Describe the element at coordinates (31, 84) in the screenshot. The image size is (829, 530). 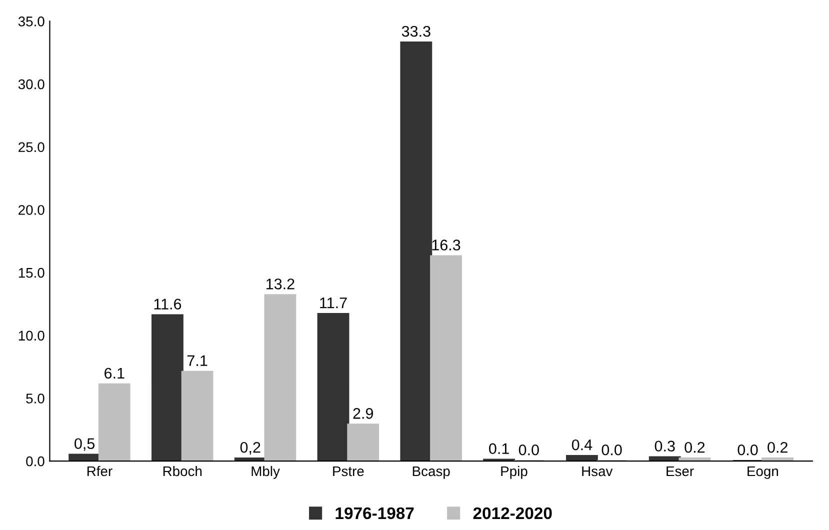
I see `y-tick-label: 30.0` at that location.